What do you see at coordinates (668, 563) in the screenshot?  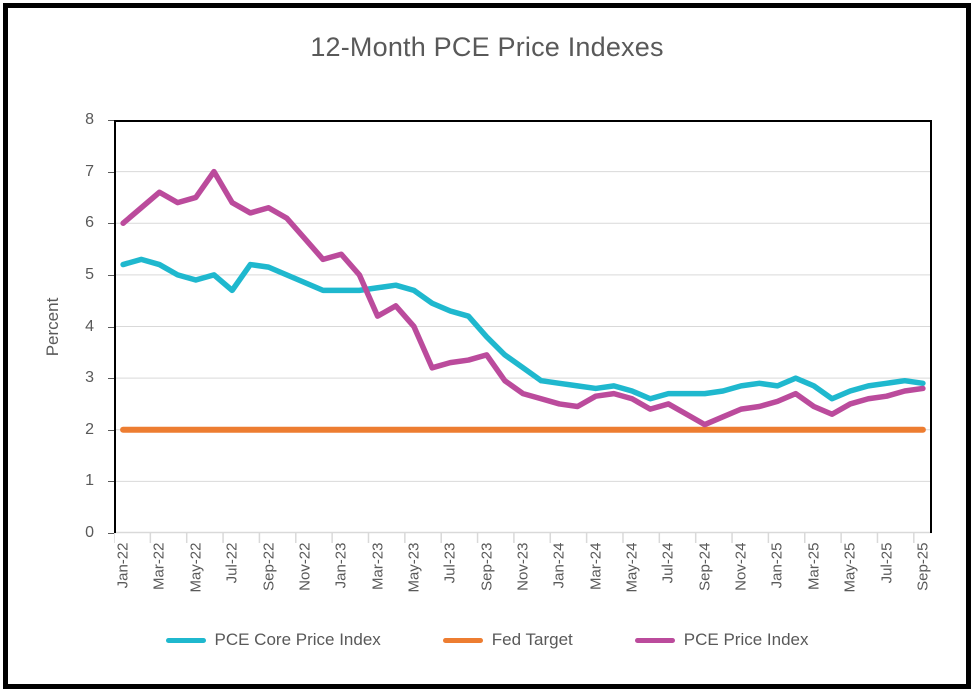 I see `x-tick-label-jul-24: Jul-24` at bounding box center [668, 563].